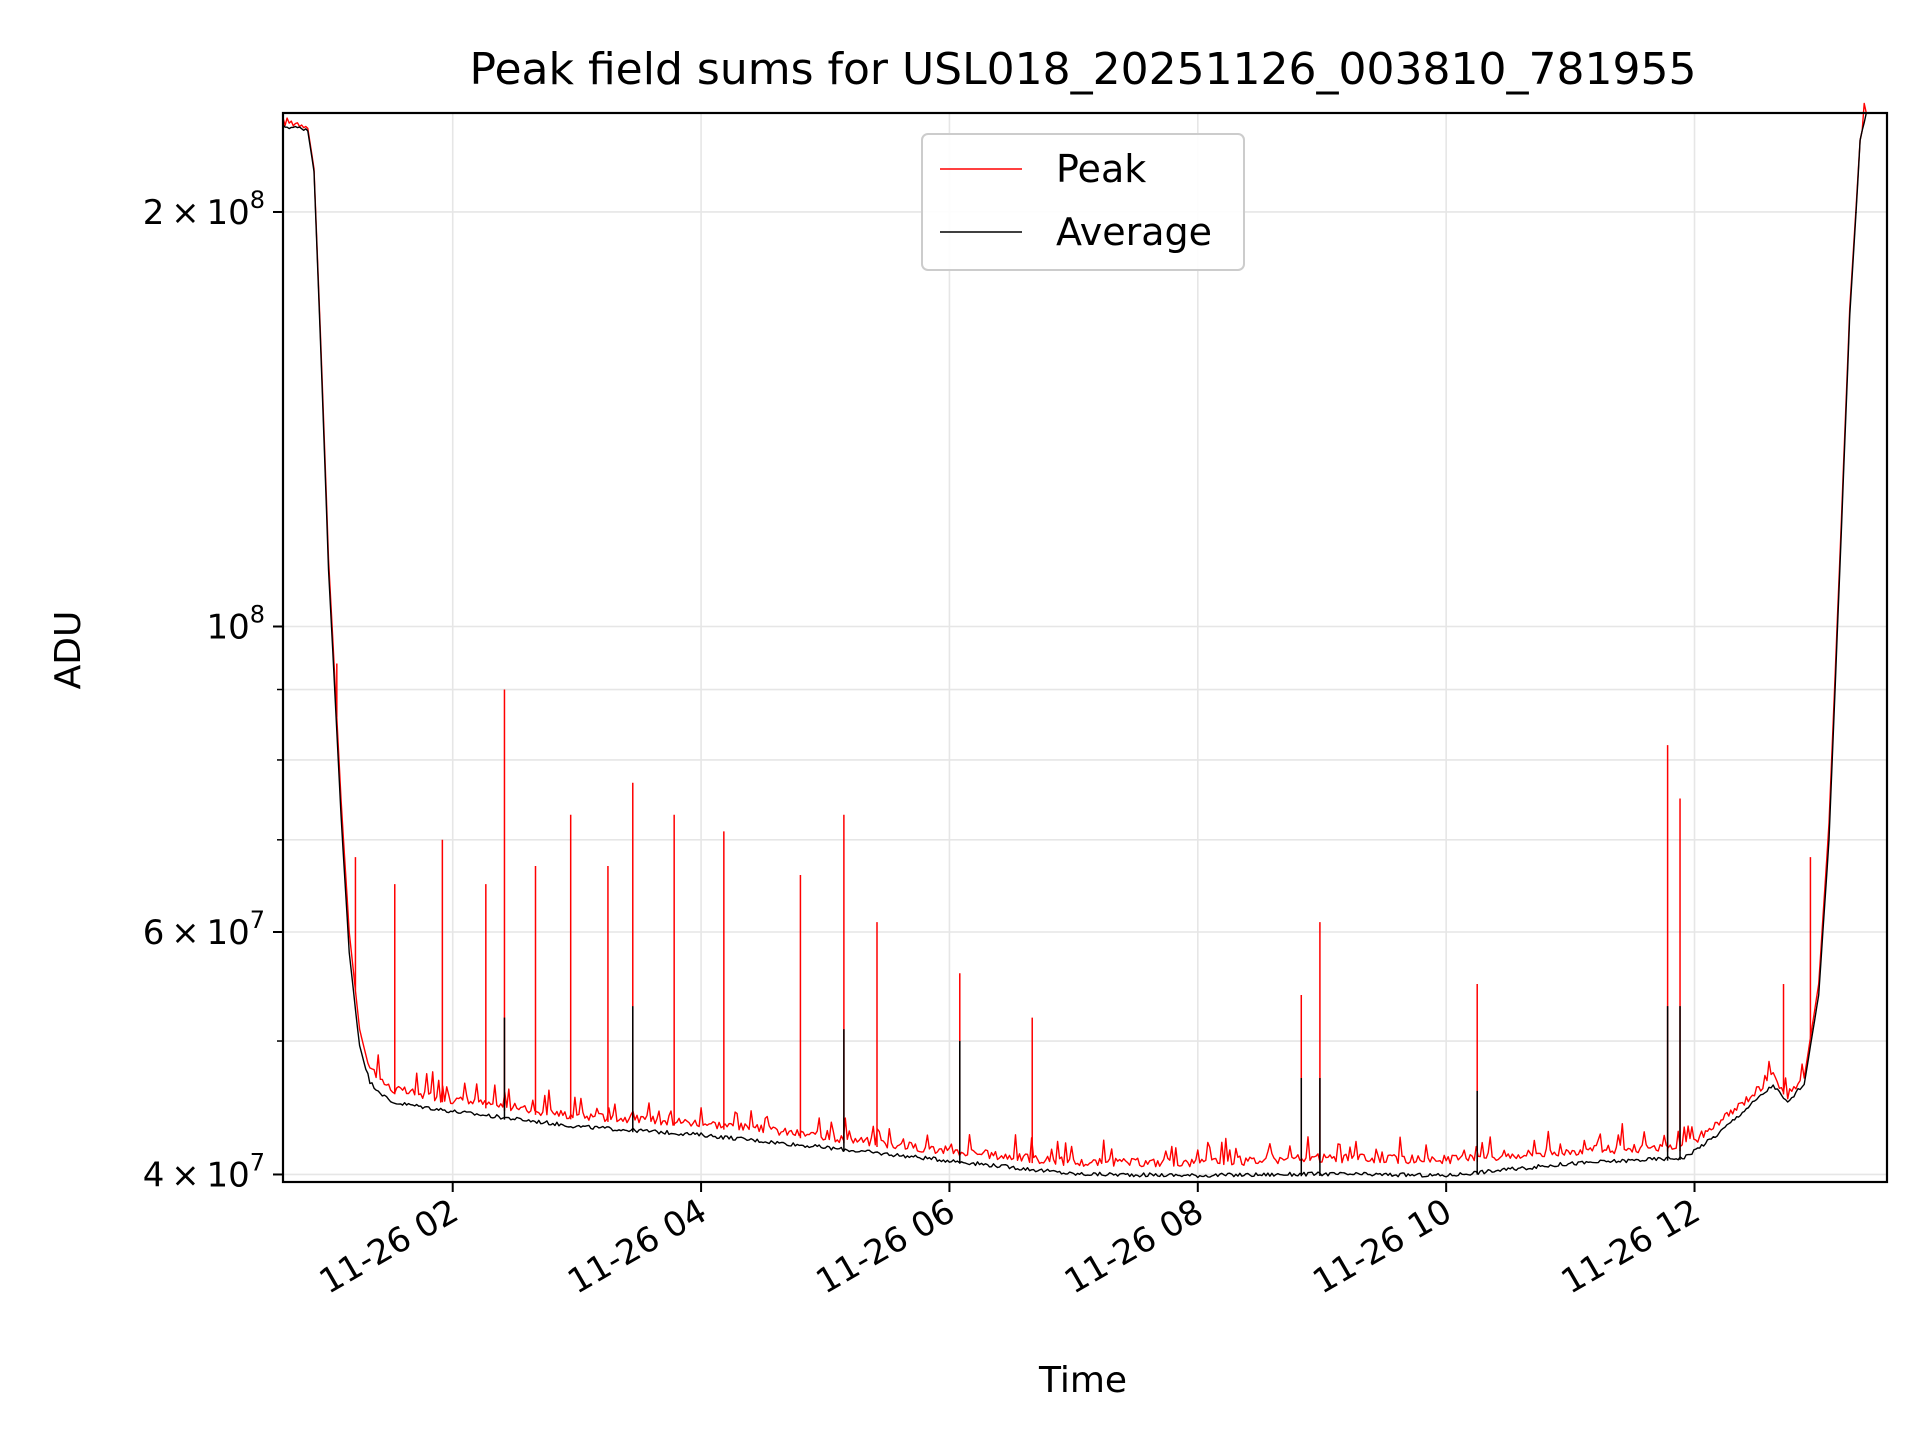 This screenshot has height=1440, width=1920. What do you see at coordinates (1082, 1380) in the screenshot?
I see `x-axis-label: Time` at bounding box center [1082, 1380].